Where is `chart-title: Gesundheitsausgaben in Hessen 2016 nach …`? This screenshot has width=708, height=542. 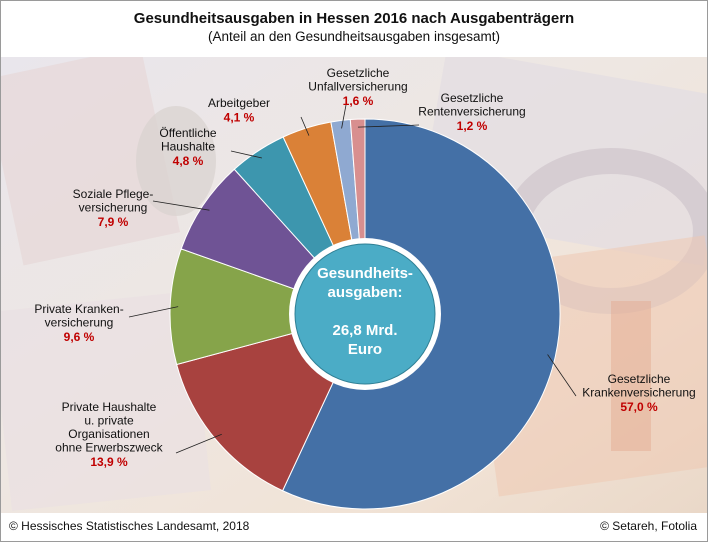
chart-title: Gesundheitsausgaben in Hessen 2016 nach … is located at coordinates (354, 18).